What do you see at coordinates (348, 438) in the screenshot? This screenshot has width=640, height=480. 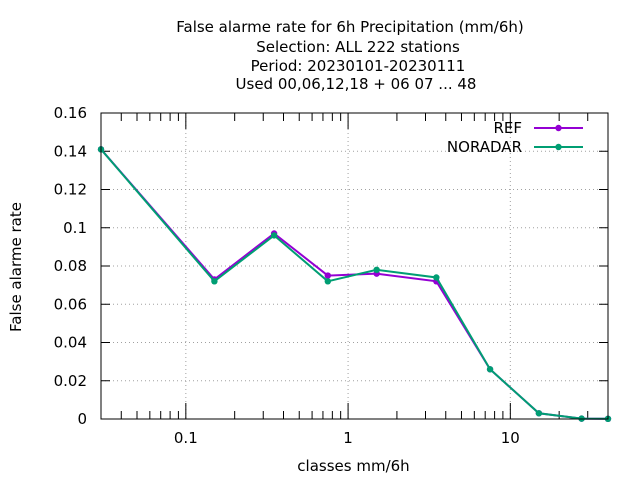 I see `x-tick-label: 1` at bounding box center [348, 438].